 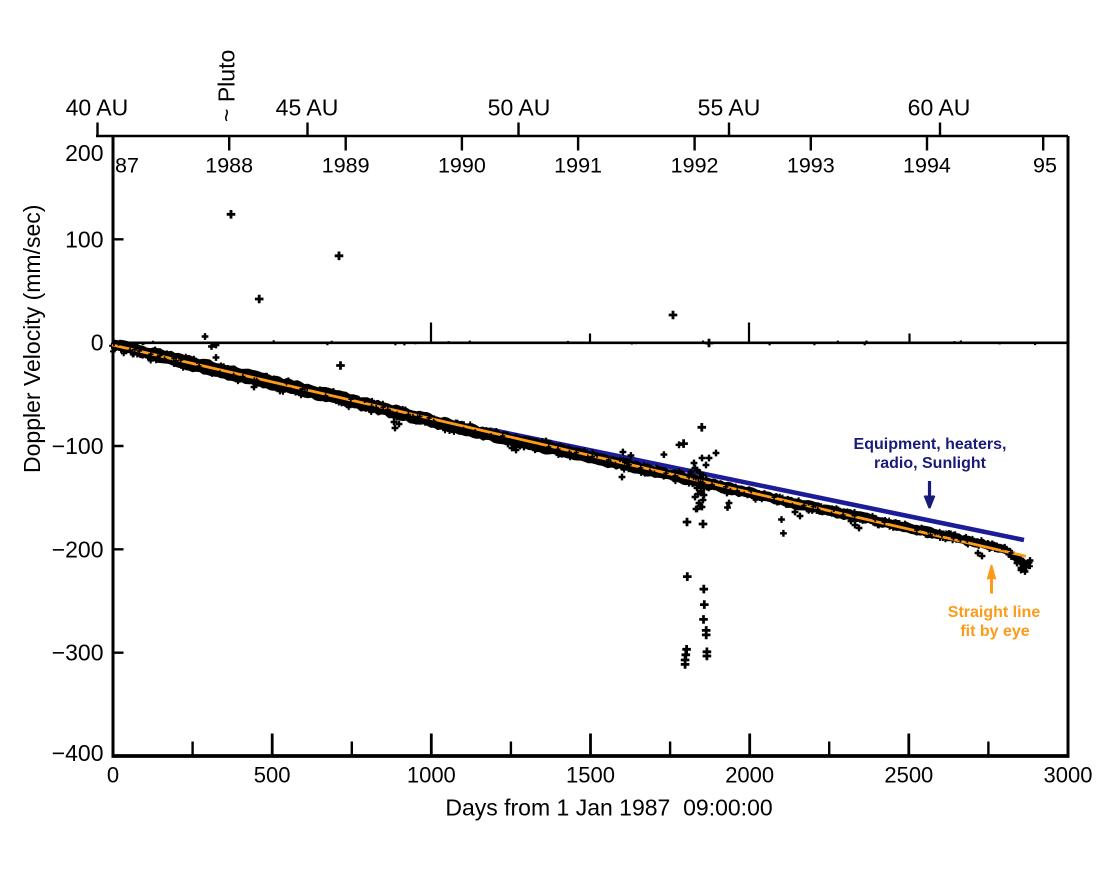 I want to click on svg-text: 1500, so click(x=590, y=775).